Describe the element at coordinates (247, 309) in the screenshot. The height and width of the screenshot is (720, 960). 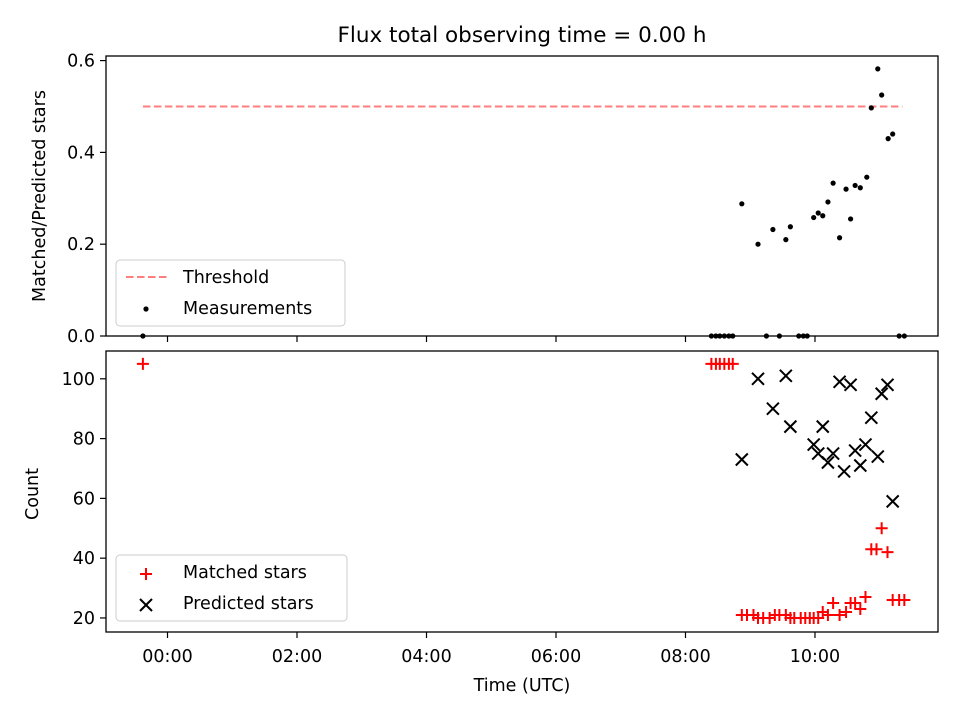
I see `legend-measurements-label: Measurements` at that location.